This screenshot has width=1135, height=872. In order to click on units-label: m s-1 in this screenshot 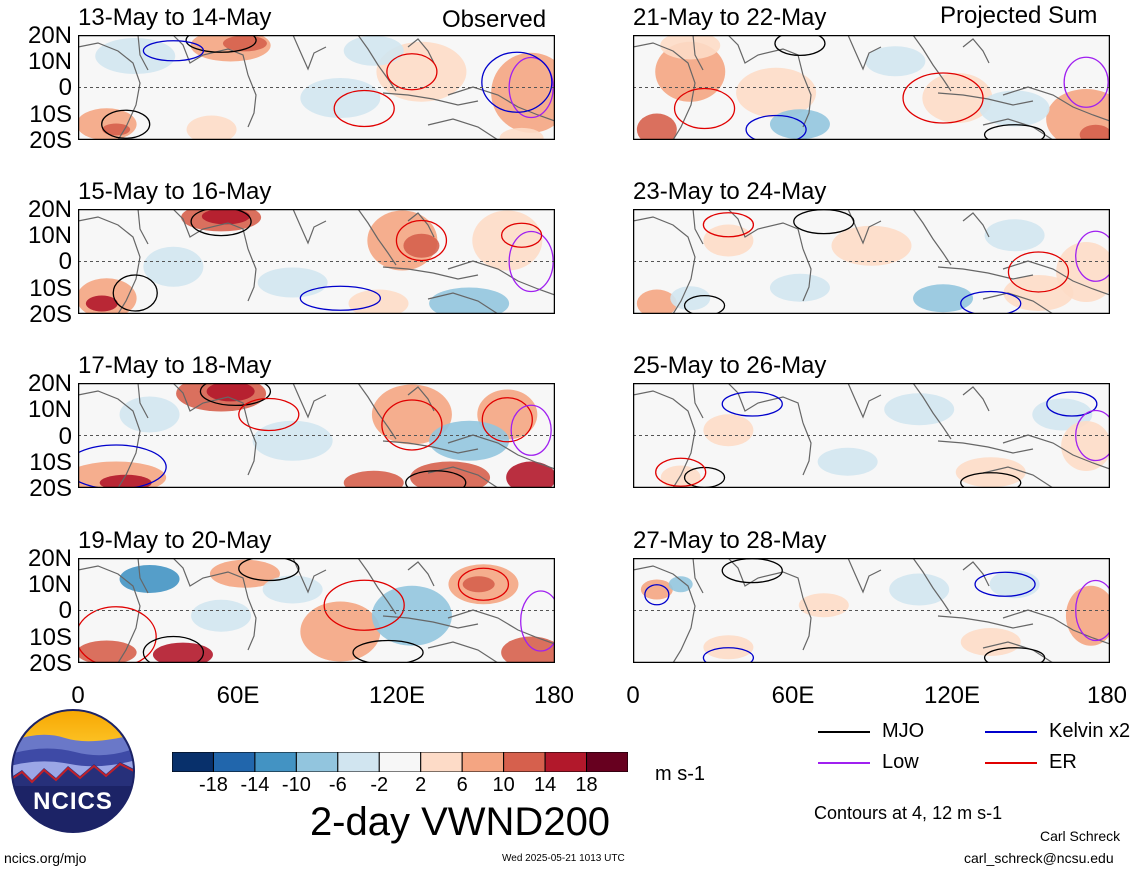, I will do `click(680, 774)`.